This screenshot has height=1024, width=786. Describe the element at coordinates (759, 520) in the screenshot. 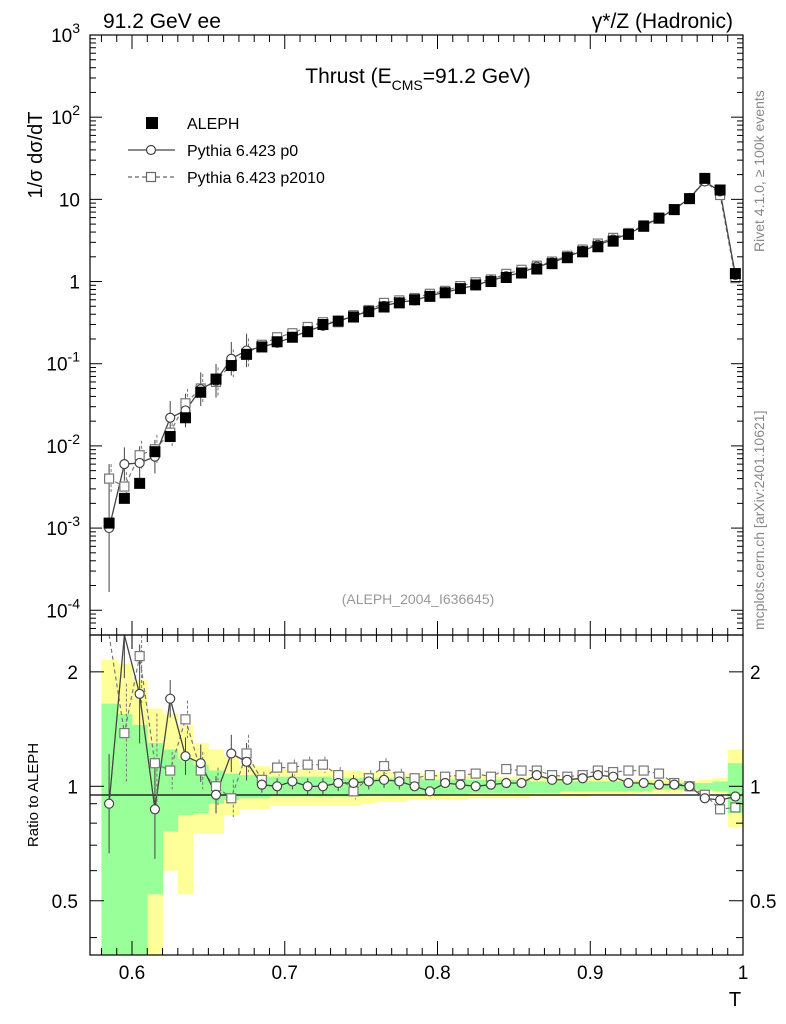

I see `mcplots-label: mcplots.cern.ch [arXiv:2401.10621]` at that location.